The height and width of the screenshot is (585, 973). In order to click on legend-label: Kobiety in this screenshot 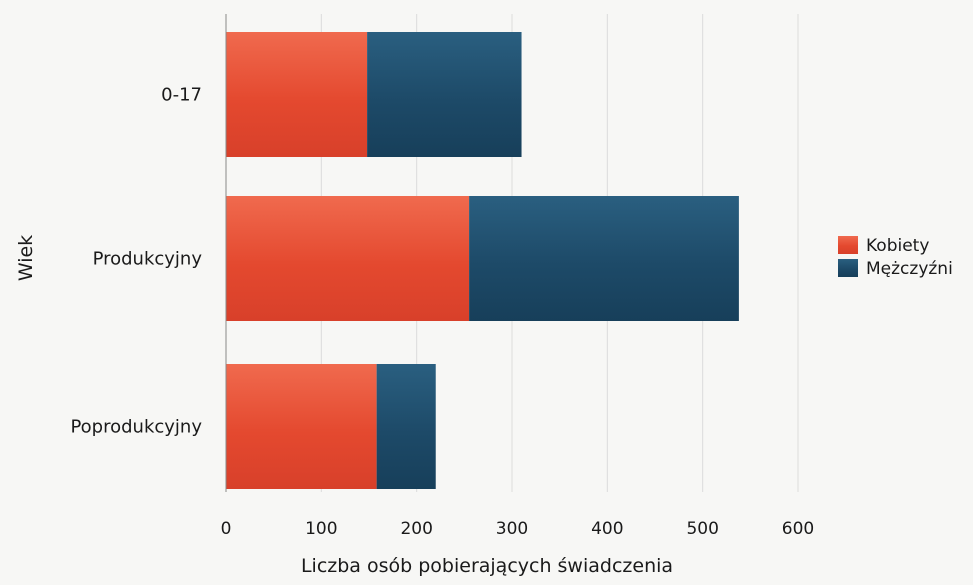, I will do `click(897, 246)`.